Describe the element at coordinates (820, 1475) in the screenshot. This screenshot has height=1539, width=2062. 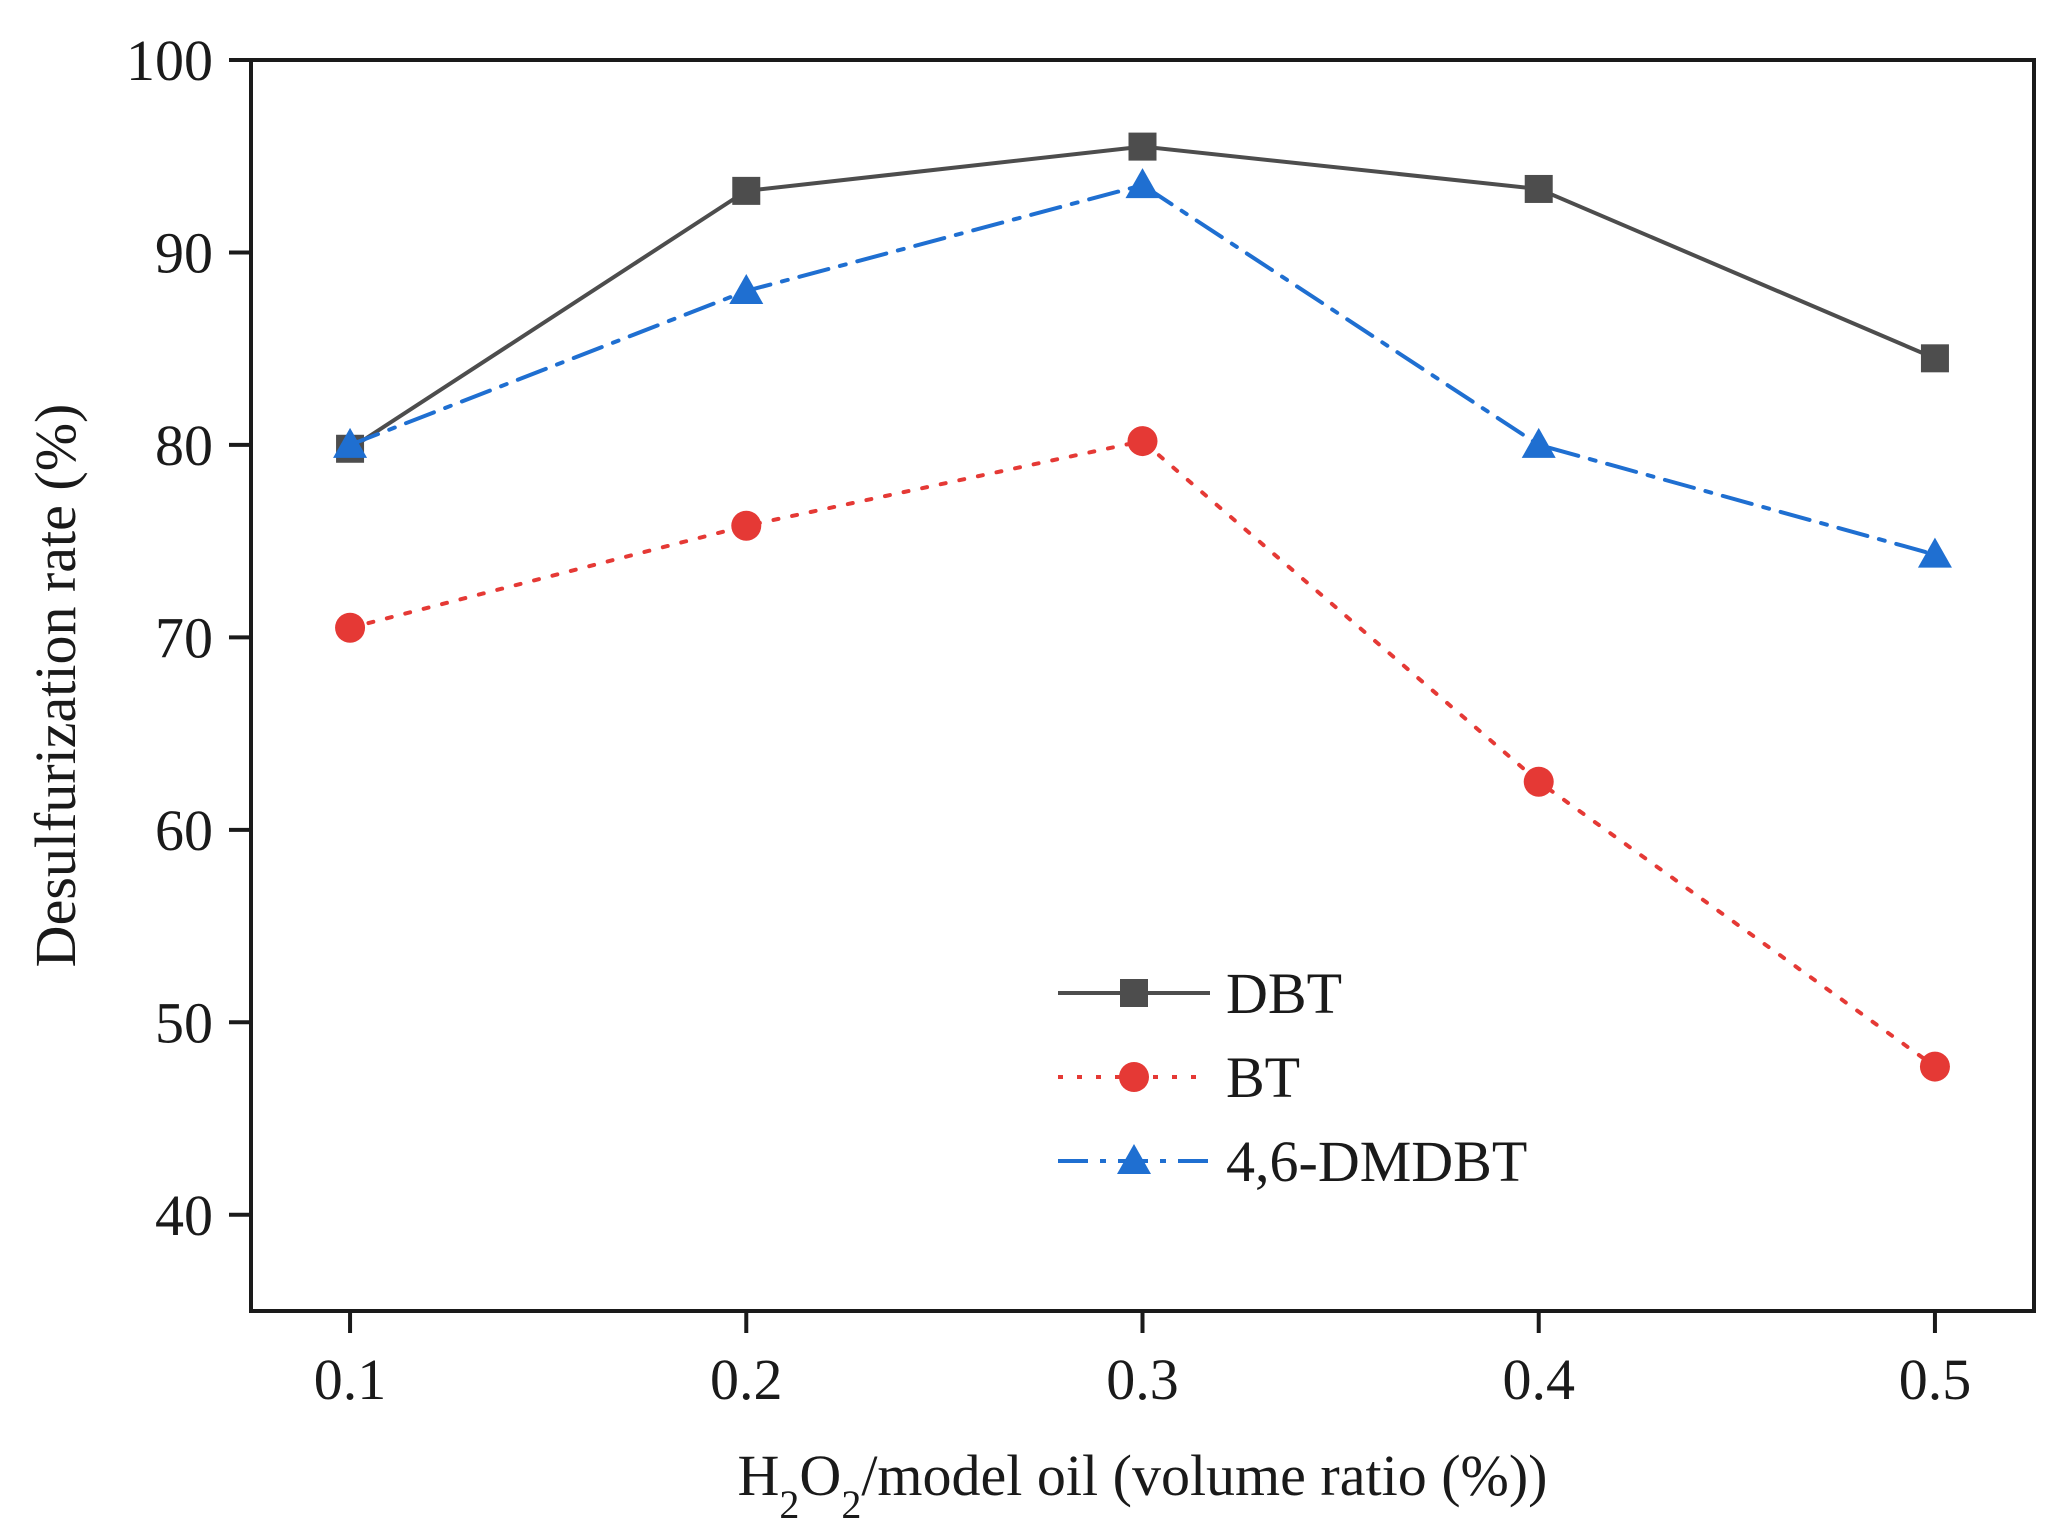
I see `x-axis-title-o: O` at that location.